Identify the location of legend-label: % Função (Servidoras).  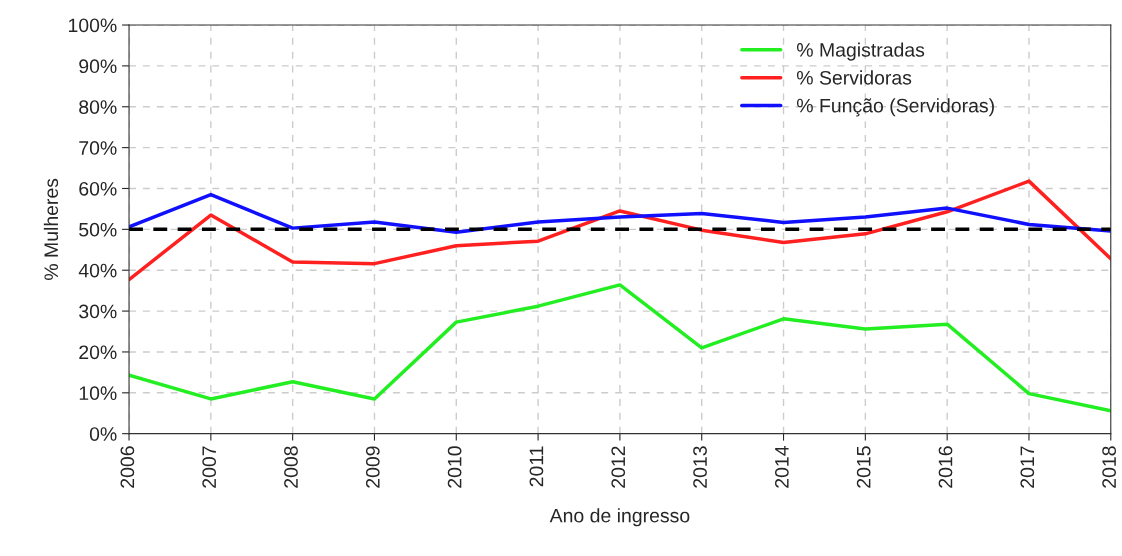
(895, 107).